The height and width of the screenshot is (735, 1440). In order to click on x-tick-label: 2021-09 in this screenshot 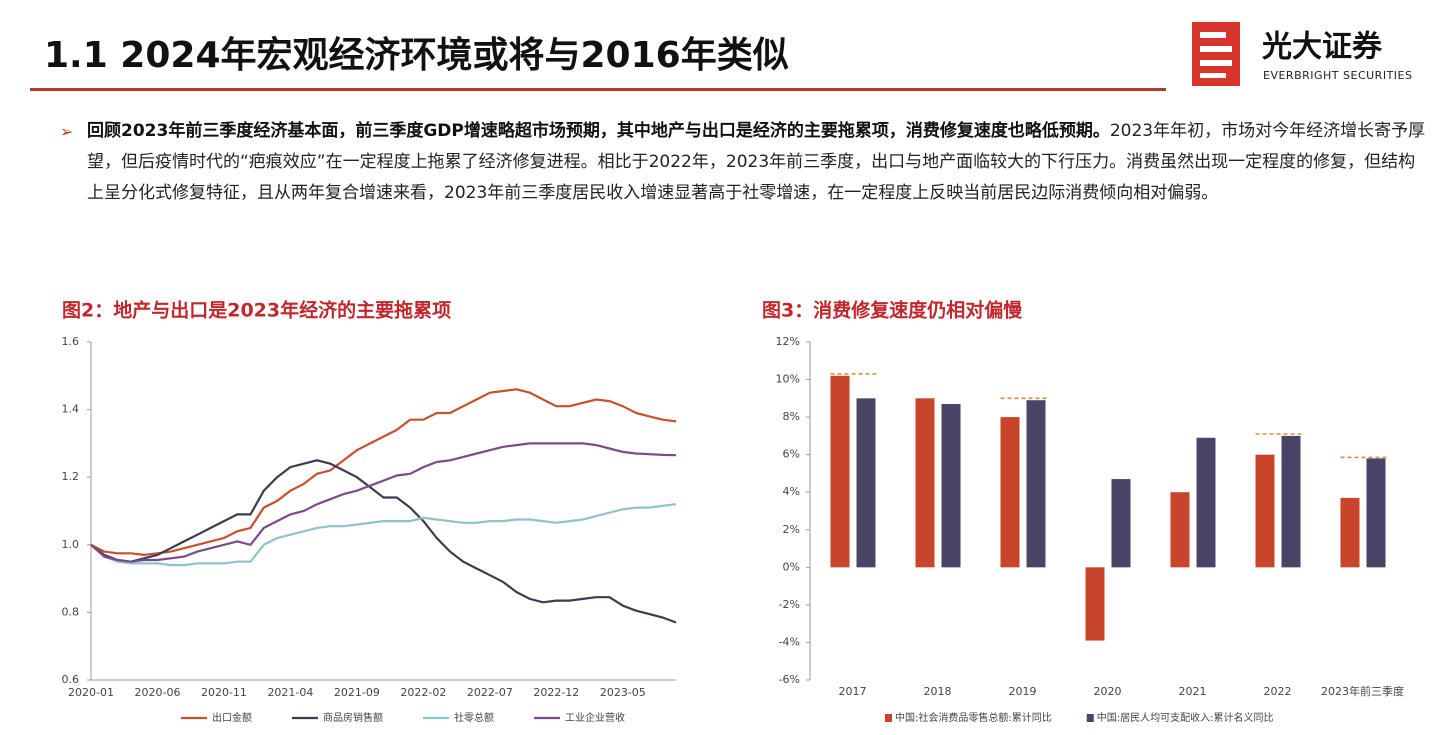, I will do `click(357, 692)`.